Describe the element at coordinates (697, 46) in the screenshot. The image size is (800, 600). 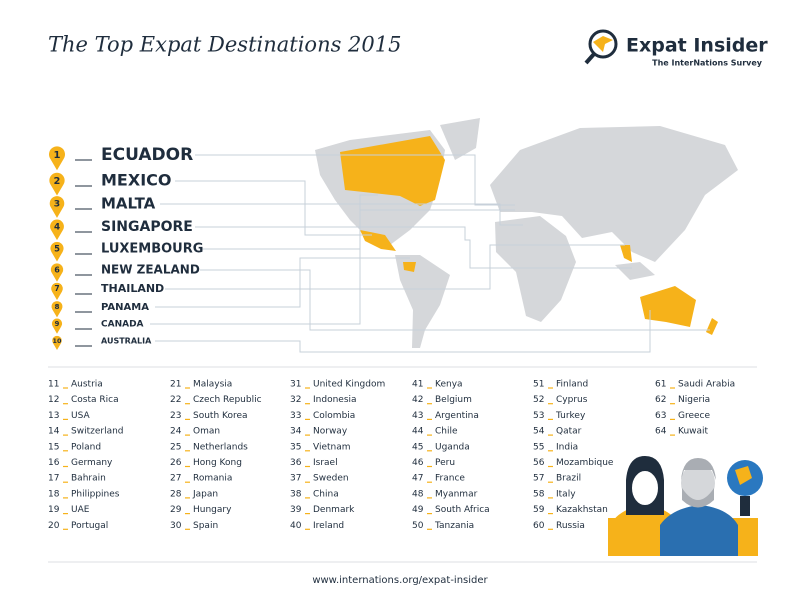
I see `logo-name: Expat Insider` at that location.